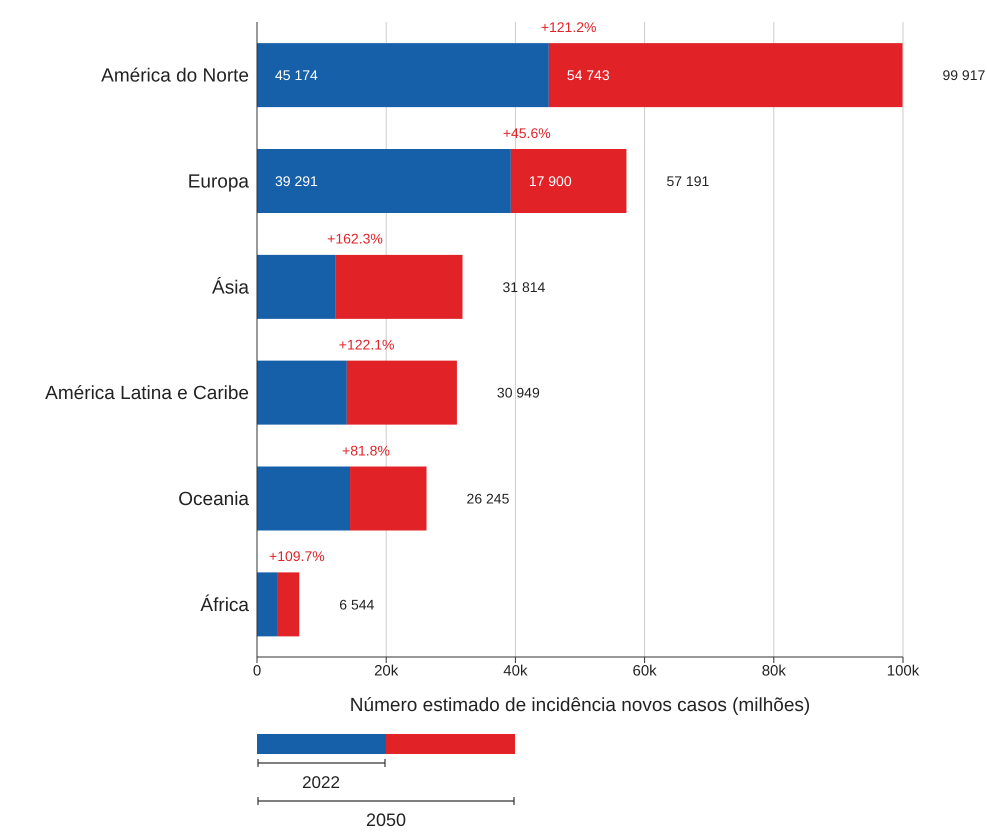  I want to click on y-tick-label: América do Norte, so click(175, 76).